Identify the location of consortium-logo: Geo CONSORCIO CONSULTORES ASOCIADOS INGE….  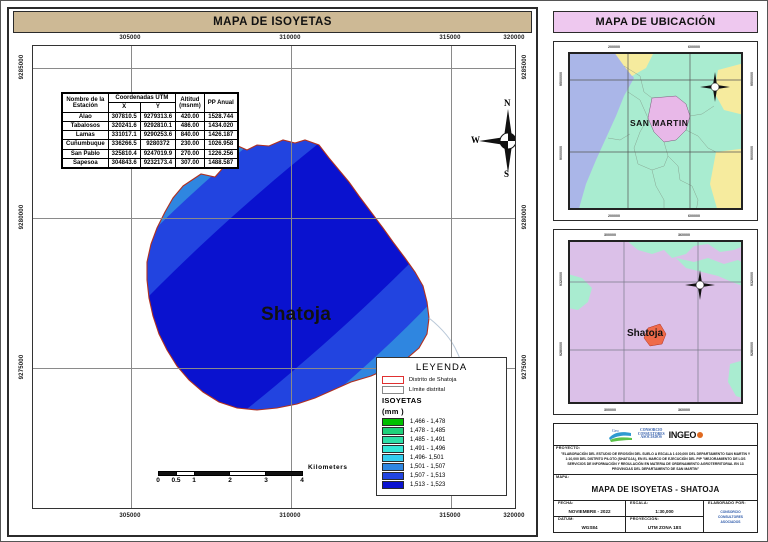
(655, 435).